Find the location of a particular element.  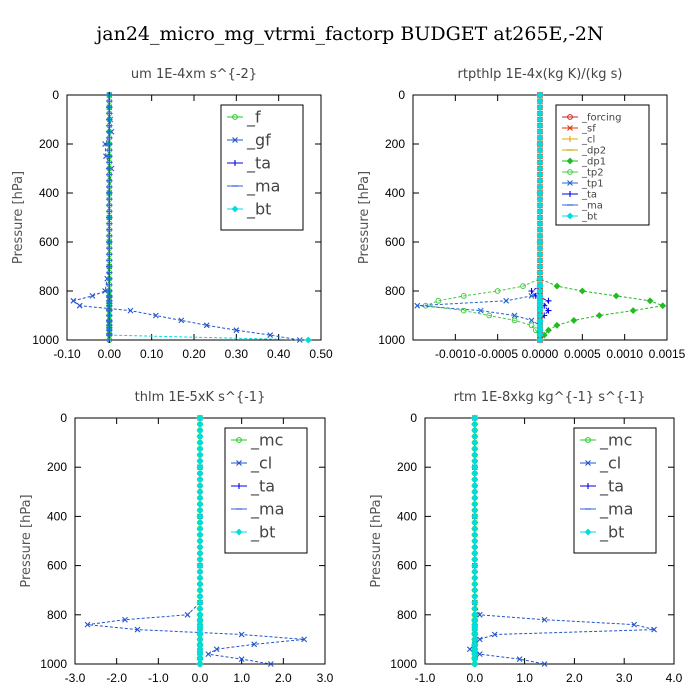

series-line is located at coordinates (479, 217).